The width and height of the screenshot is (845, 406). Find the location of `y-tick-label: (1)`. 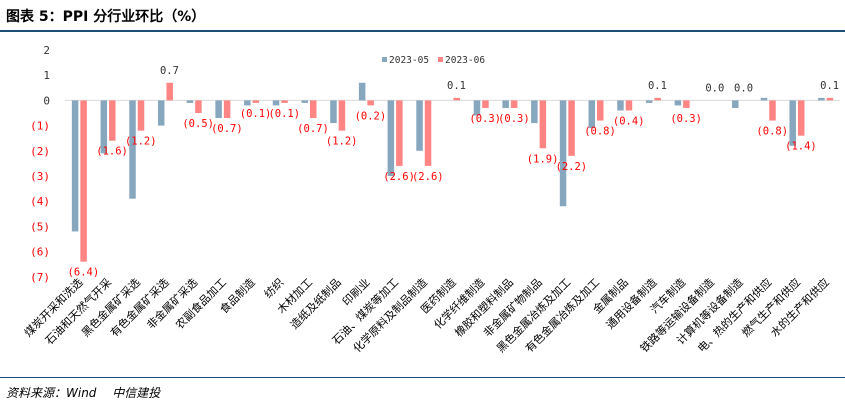

y-tick-label: (1) is located at coordinates (40, 126).